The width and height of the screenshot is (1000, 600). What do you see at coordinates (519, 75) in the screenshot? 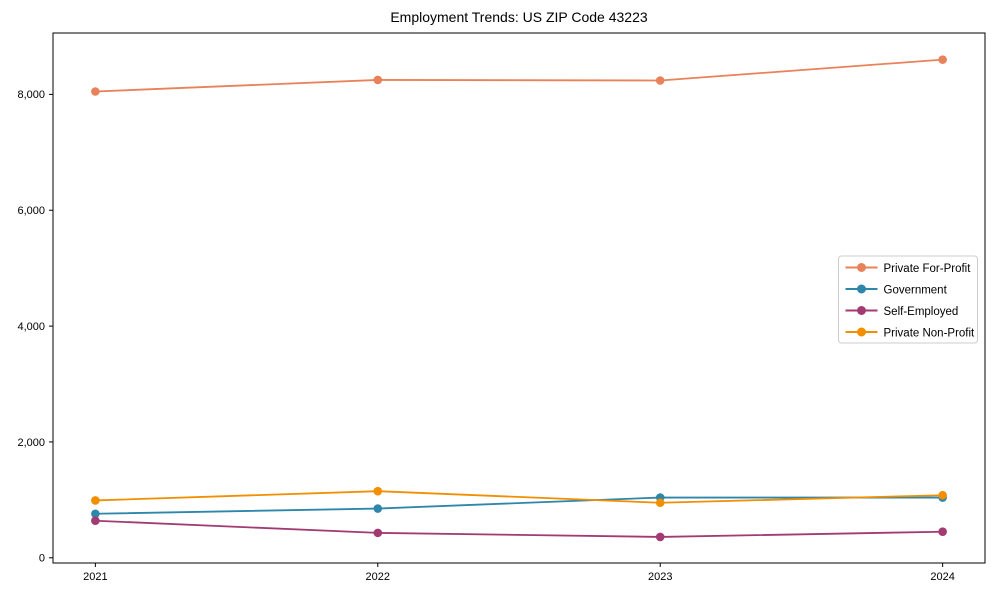
I see `series-line-private-for-profit` at bounding box center [519, 75].